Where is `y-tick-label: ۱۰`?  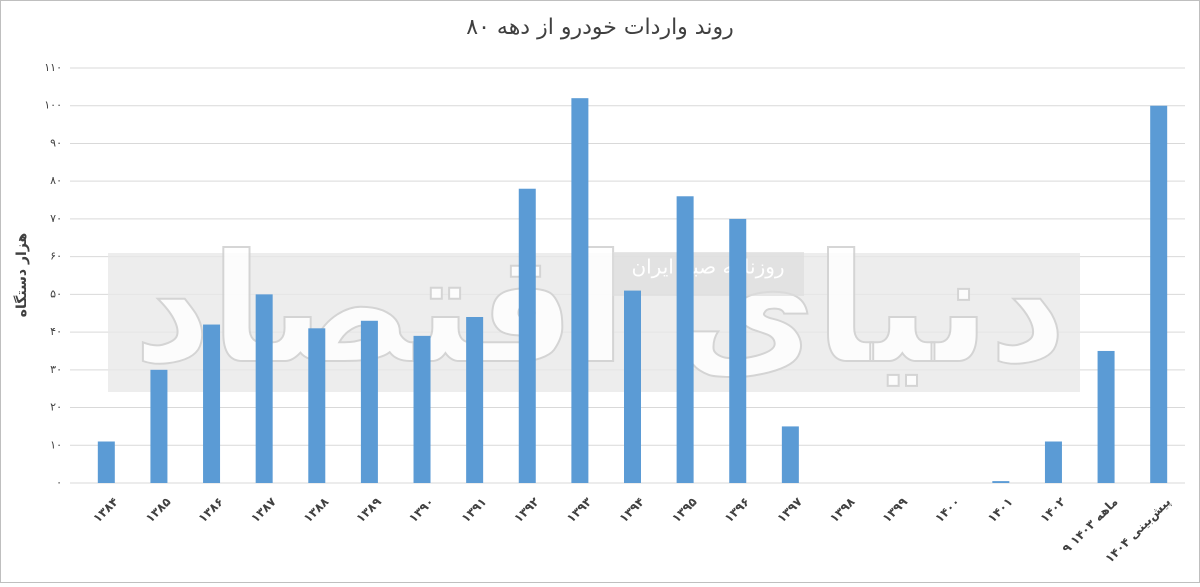
y-tick-label: ۱۰ is located at coordinates (56, 444).